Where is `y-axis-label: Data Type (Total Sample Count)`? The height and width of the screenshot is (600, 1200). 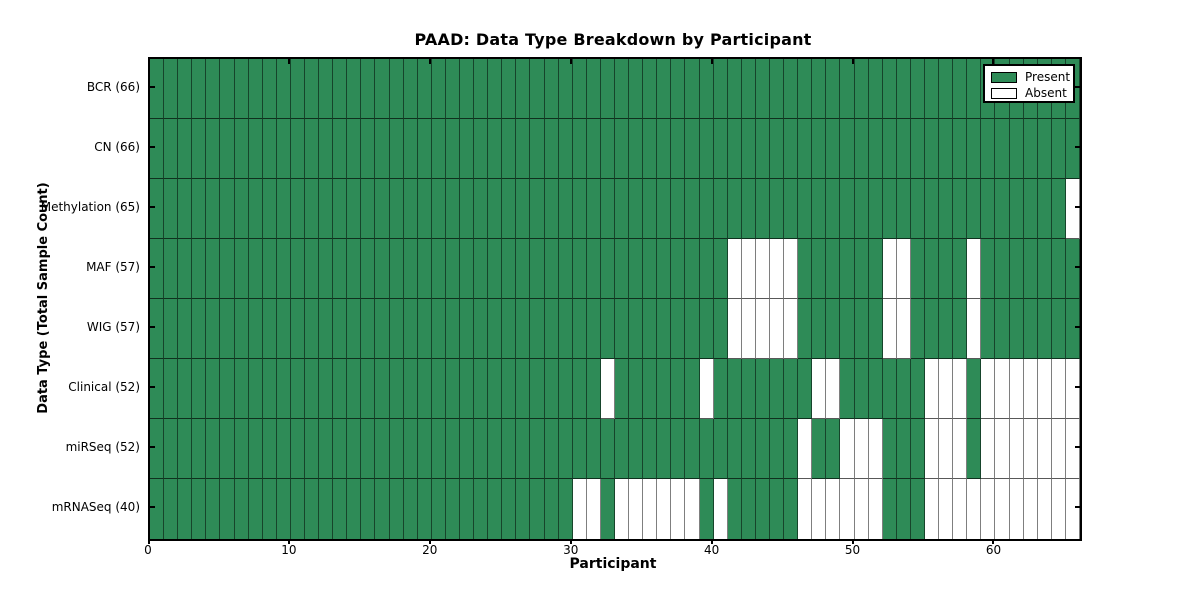
y-axis-label: Data Type (Total Sample Count) is located at coordinates (43, 298).